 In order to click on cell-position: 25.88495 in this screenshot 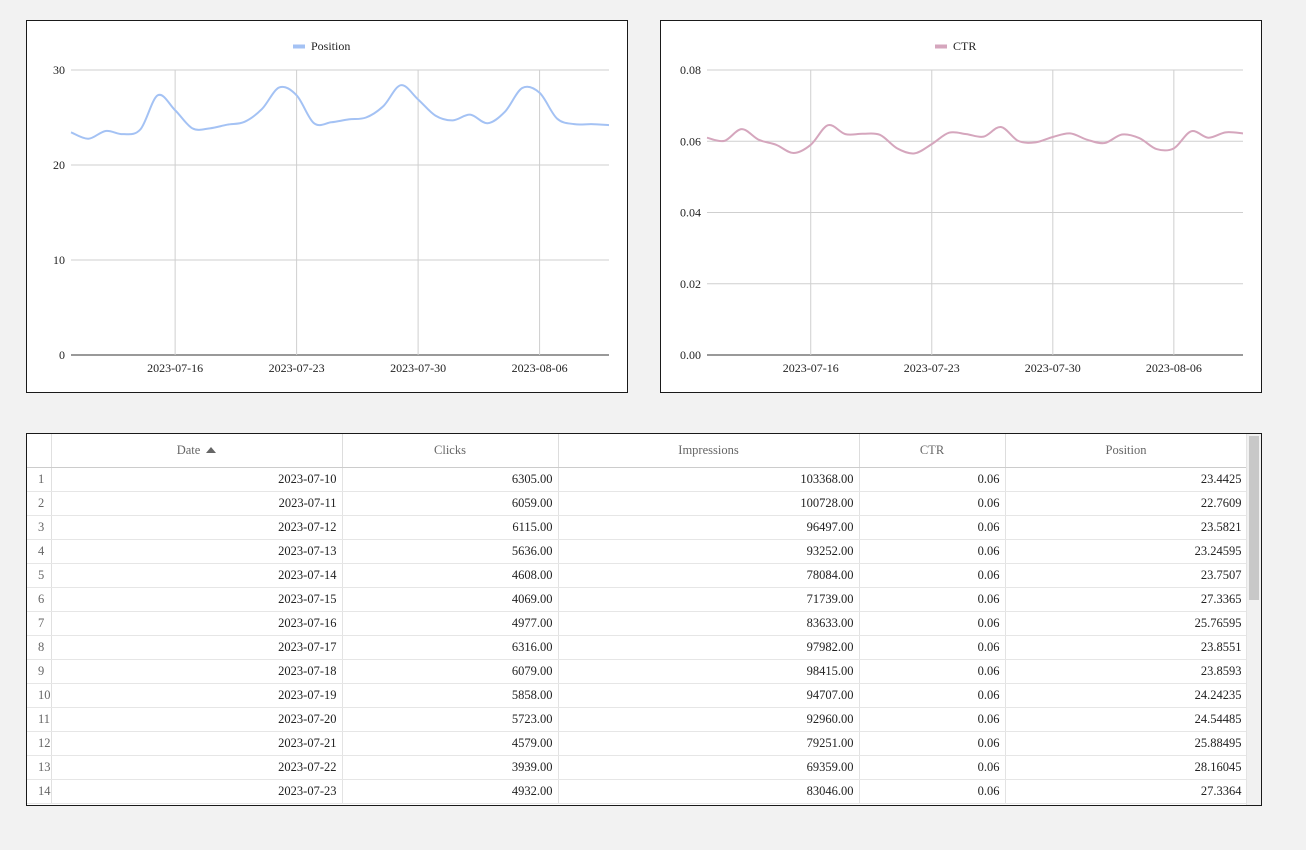, I will do `click(1126, 743)`.